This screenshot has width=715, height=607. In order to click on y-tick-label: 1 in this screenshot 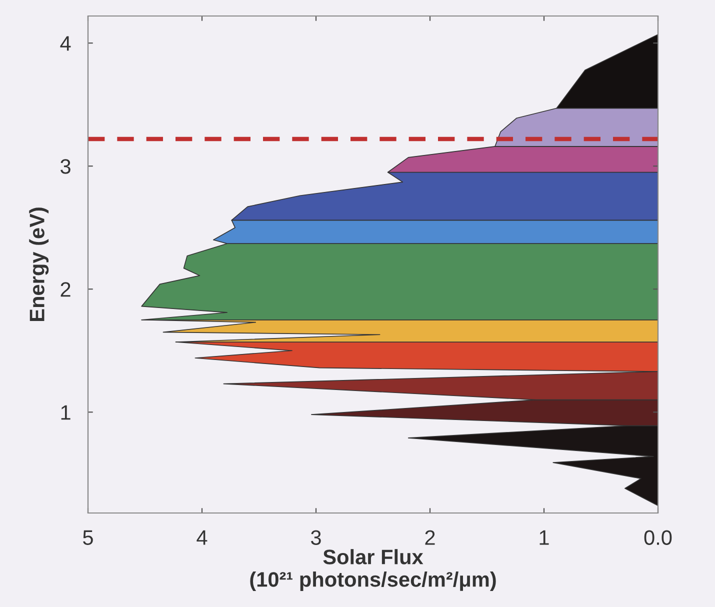, I will do `click(65, 412)`.